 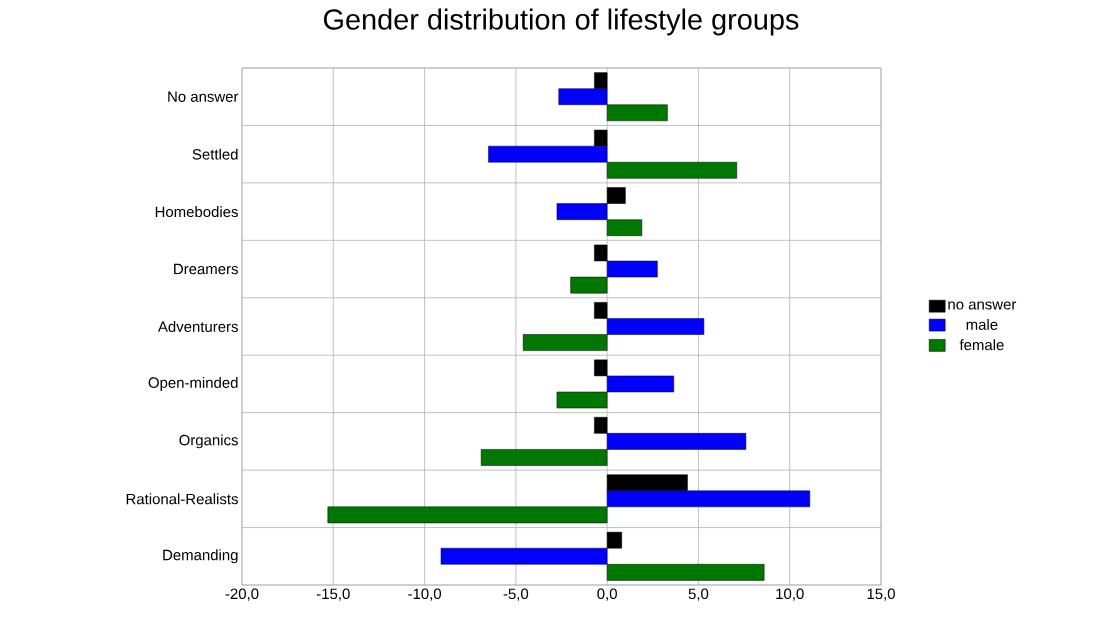 What do you see at coordinates (200, 556) in the screenshot?
I see `y-tick-label: Demanding` at bounding box center [200, 556].